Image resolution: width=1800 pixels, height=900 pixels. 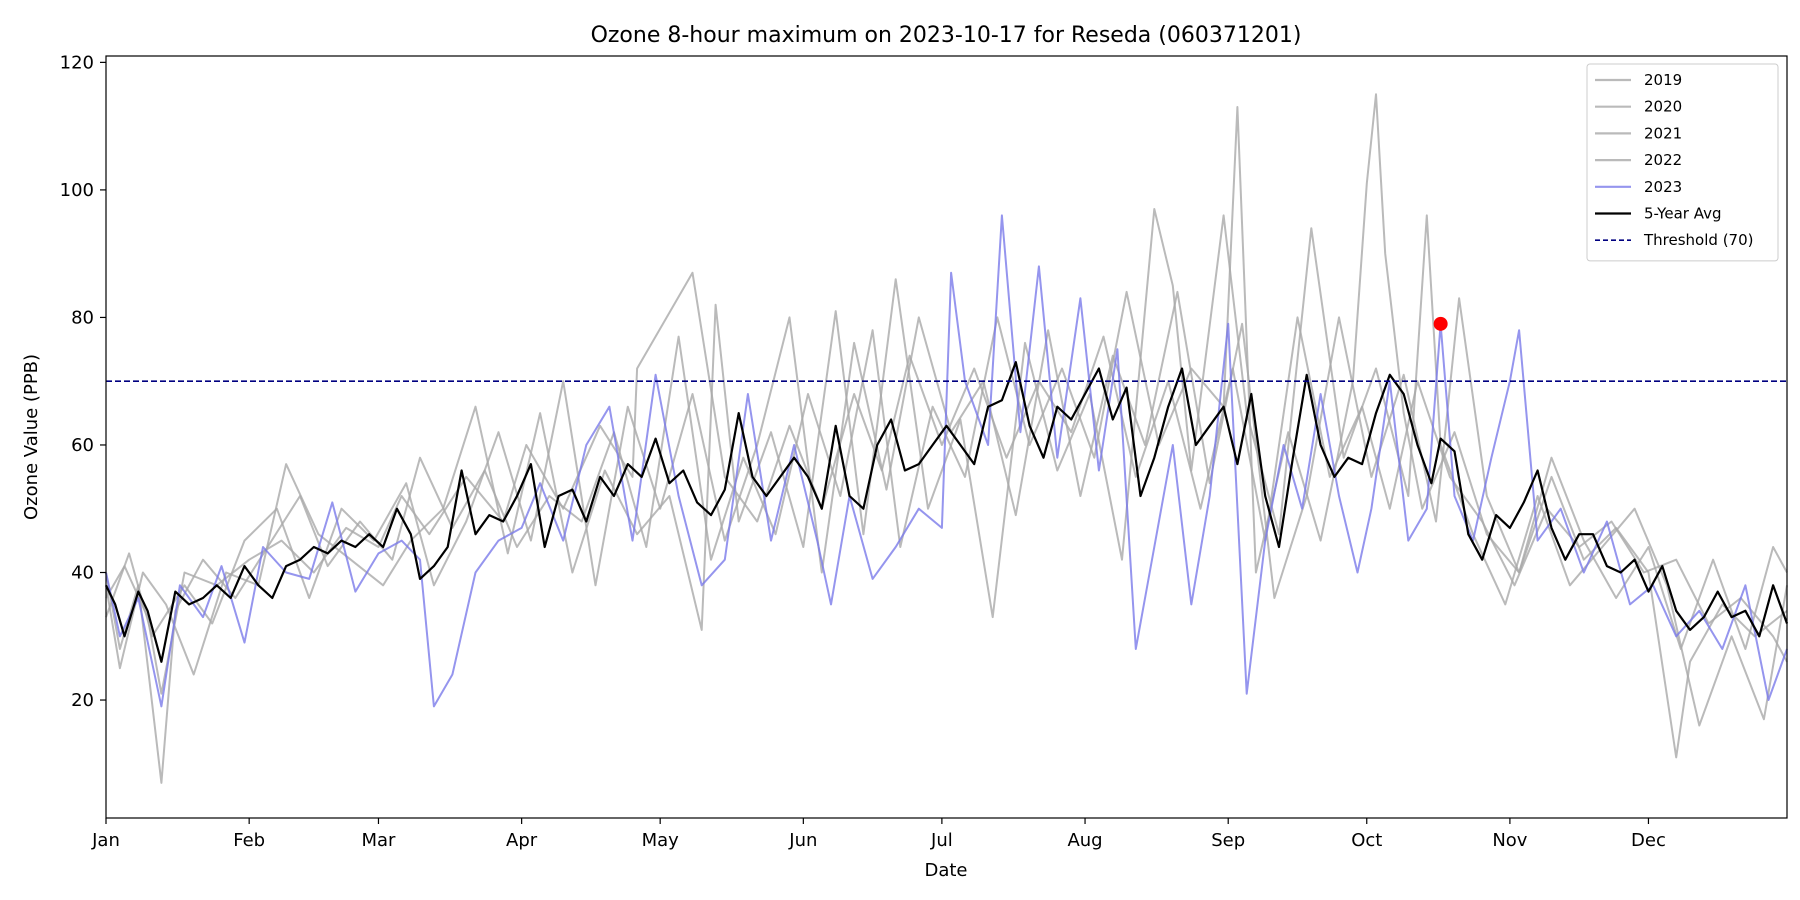 What do you see at coordinates (1663, 80) in the screenshot?
I see `legend-label: 2019` at bounding box center [1663, 80].